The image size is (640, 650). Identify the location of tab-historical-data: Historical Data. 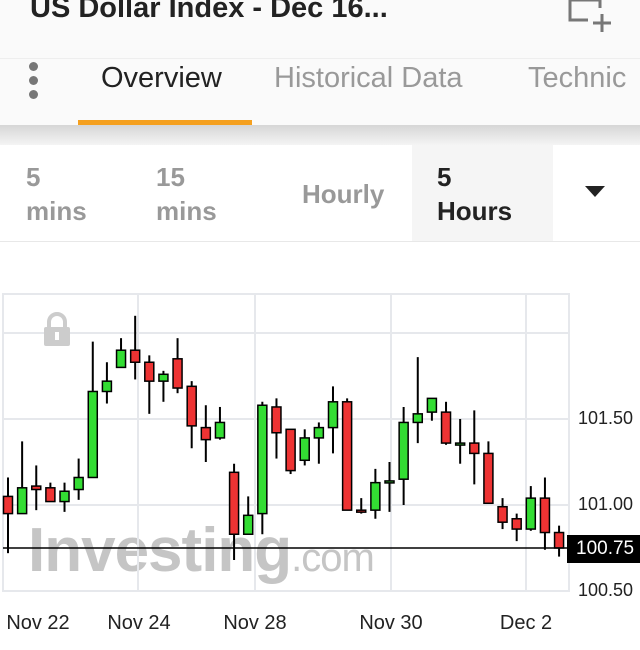
(368, 78).